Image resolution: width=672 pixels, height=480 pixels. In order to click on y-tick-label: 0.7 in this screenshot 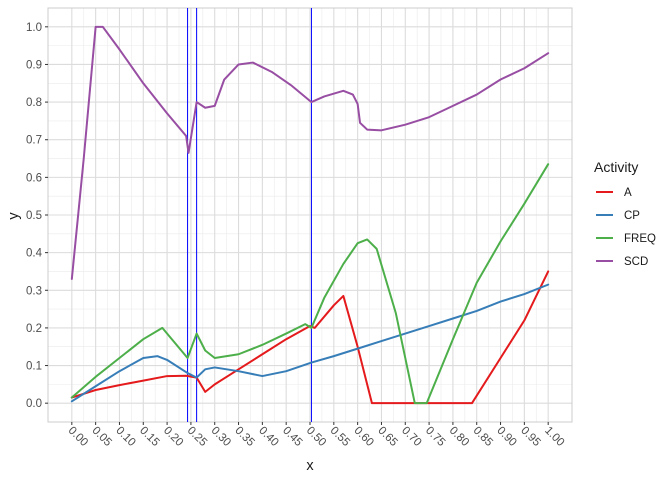, I will do `click(34, 141)`.